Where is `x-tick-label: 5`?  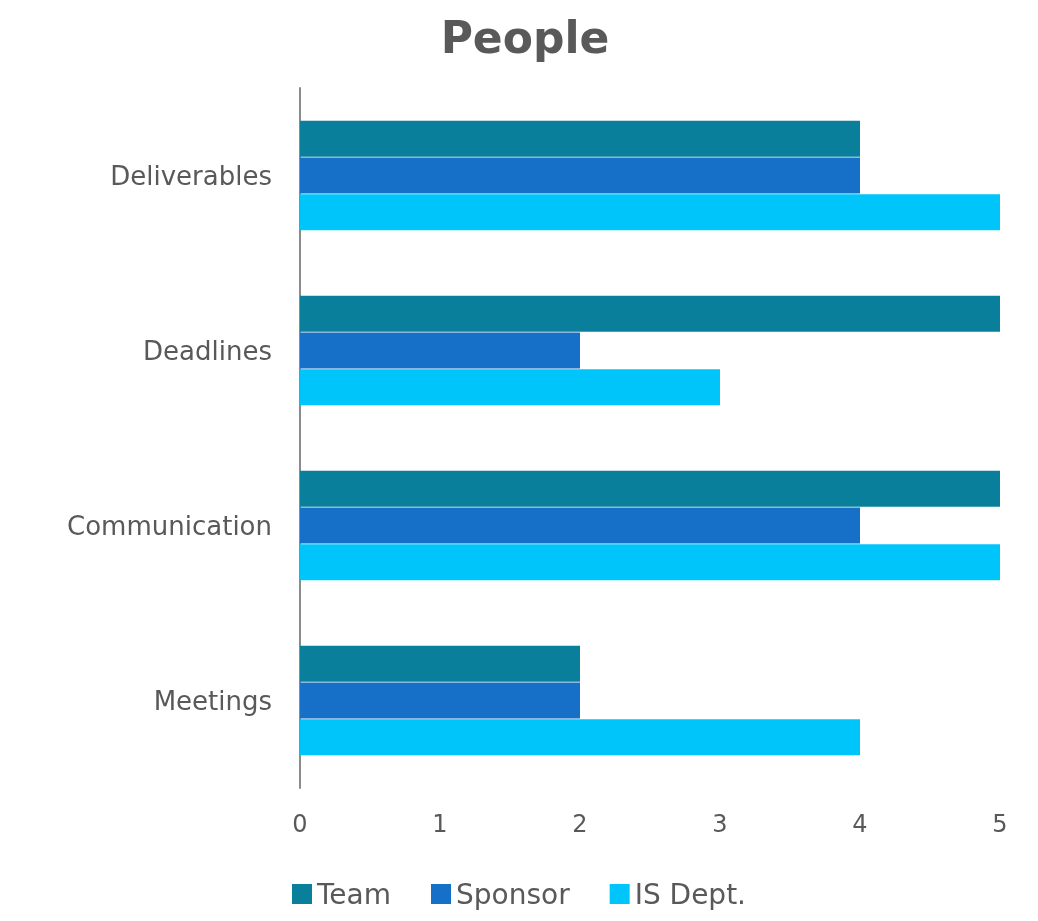
x-tick-label: 5 is located at coordinates (1000, 824).